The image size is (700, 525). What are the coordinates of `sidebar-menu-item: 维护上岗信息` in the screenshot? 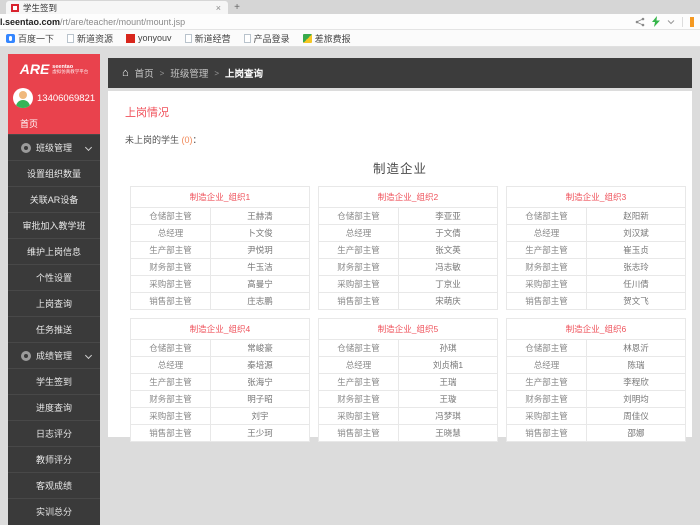 It's located at (54, 251).